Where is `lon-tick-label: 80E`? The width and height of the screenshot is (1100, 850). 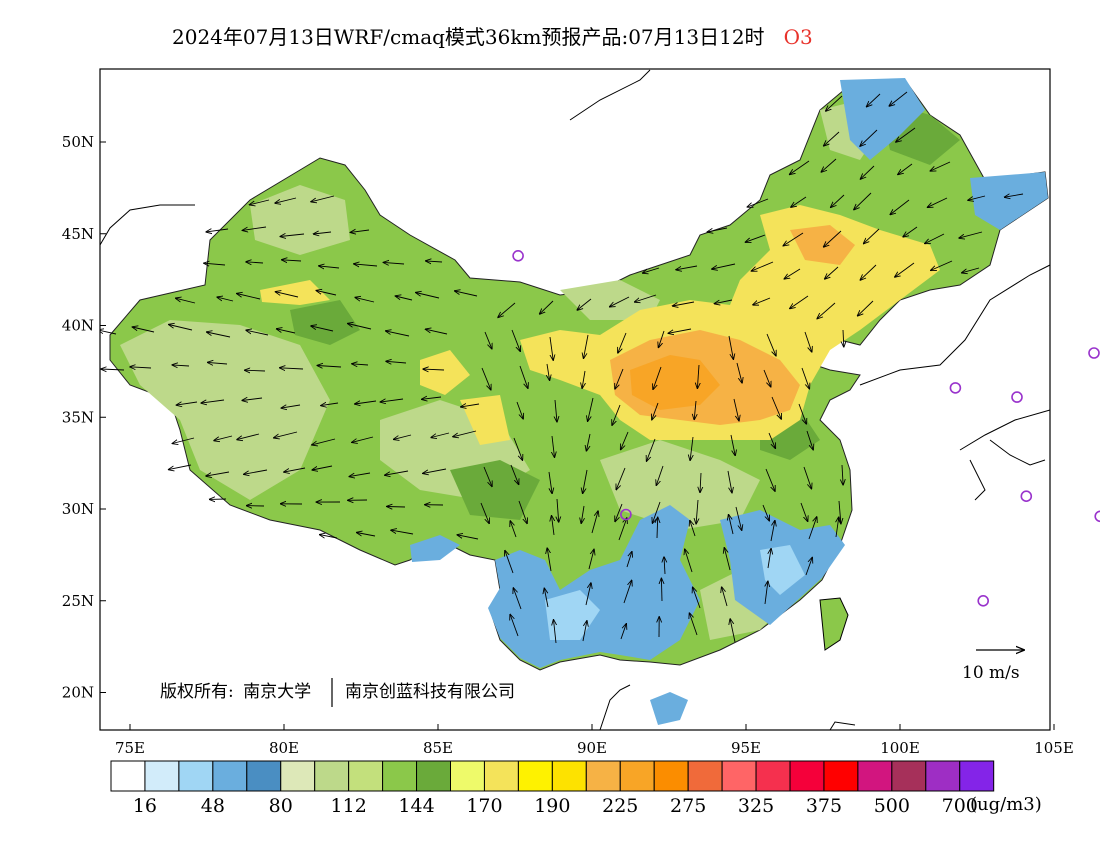 lon-tick-label: 80E is located at coordinates (284, 748).